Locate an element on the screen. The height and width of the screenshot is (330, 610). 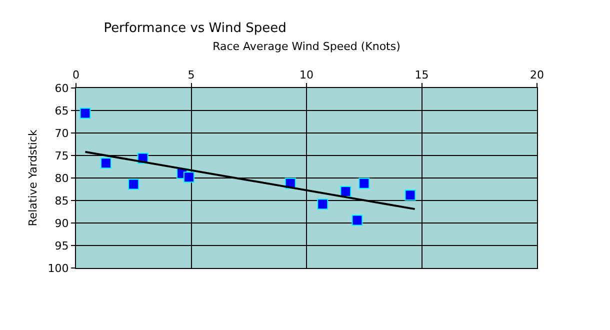
y-tick-label: 65 is located at coordinates (61, 111).